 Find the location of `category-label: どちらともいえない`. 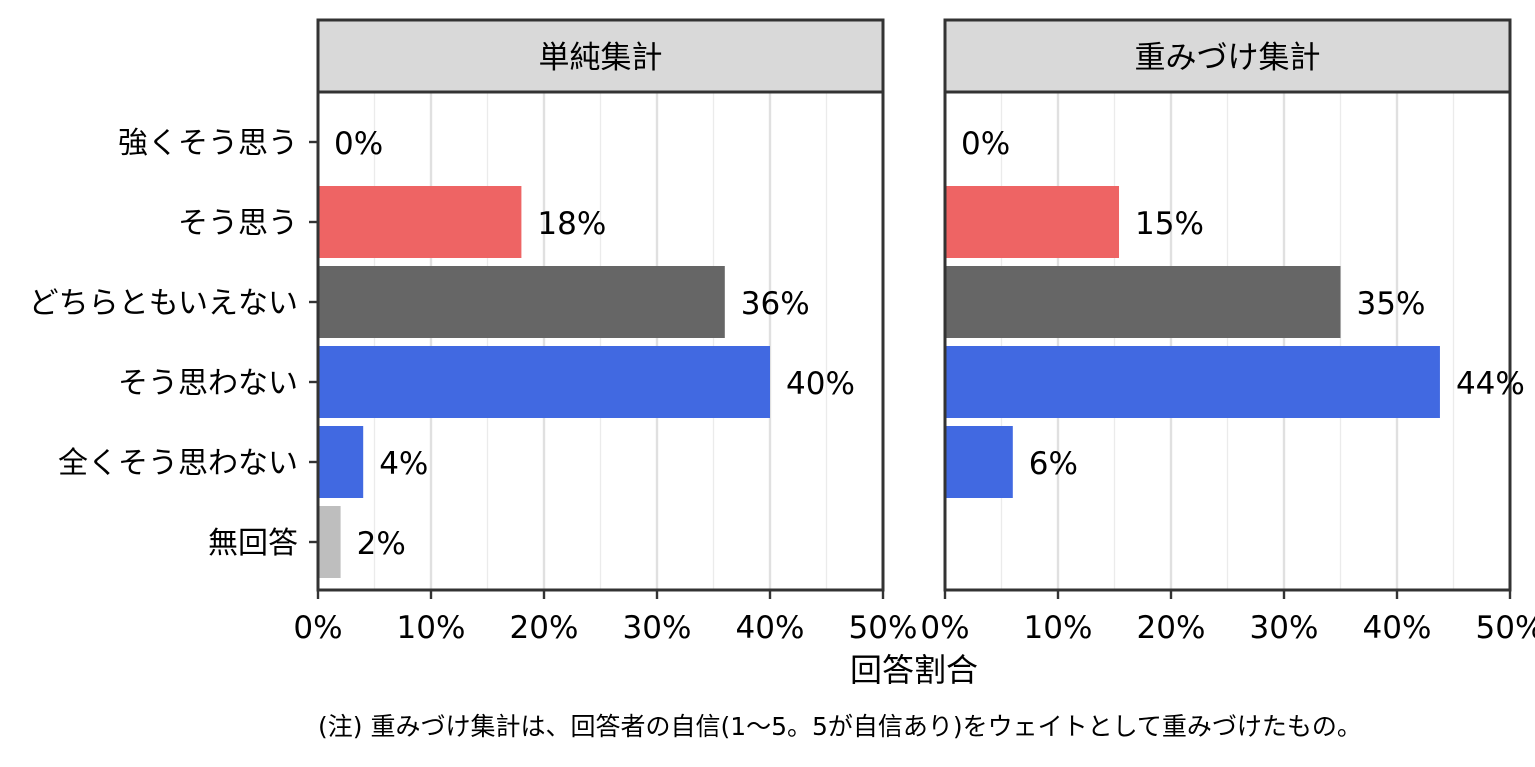

category-label: どちらともいえない is located at coordinates (163, 303).